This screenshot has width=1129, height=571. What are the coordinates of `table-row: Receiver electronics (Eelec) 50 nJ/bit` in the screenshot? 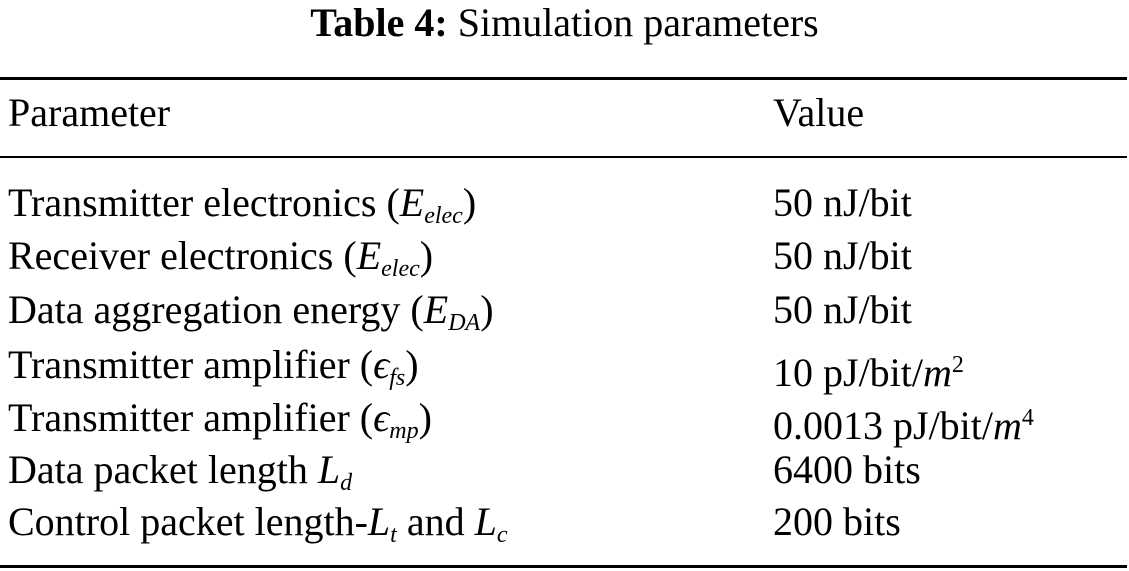 It's located at (564, 256).